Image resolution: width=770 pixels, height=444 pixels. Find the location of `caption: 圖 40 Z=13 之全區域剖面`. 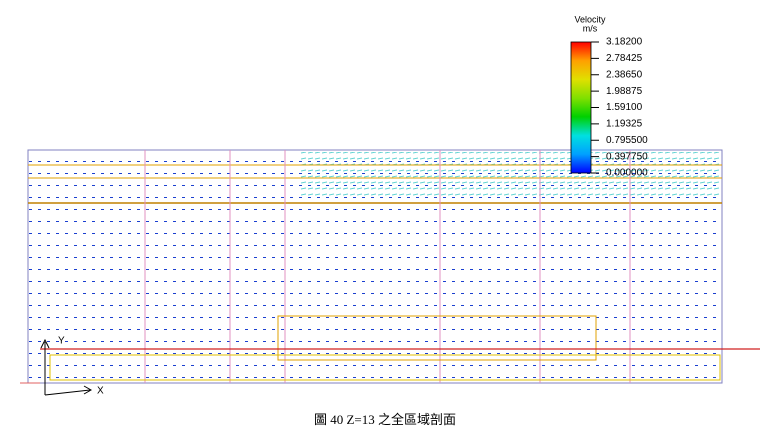

caption: 圖 40 Z=13 之全區域剖面 is located at coordinates (385, 419).